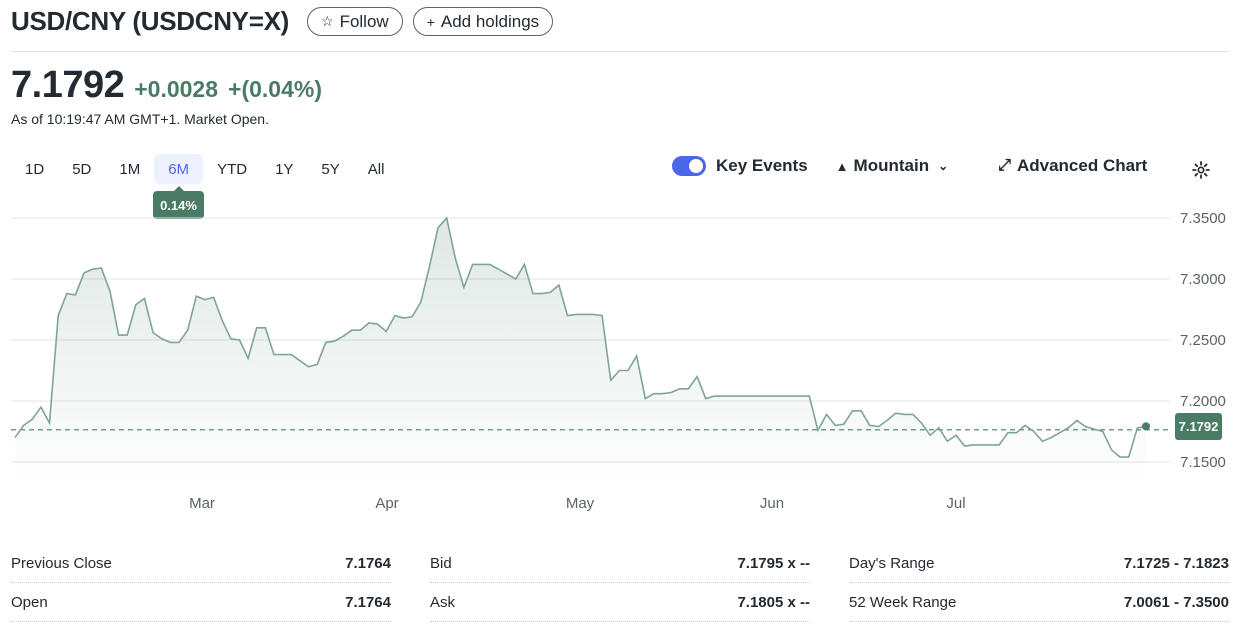  What do you see at coordinates (150, 21) in the screenshot?
I see `page-title: USD/CNY (USDCNY=X)` at bounding box center [150, 21].